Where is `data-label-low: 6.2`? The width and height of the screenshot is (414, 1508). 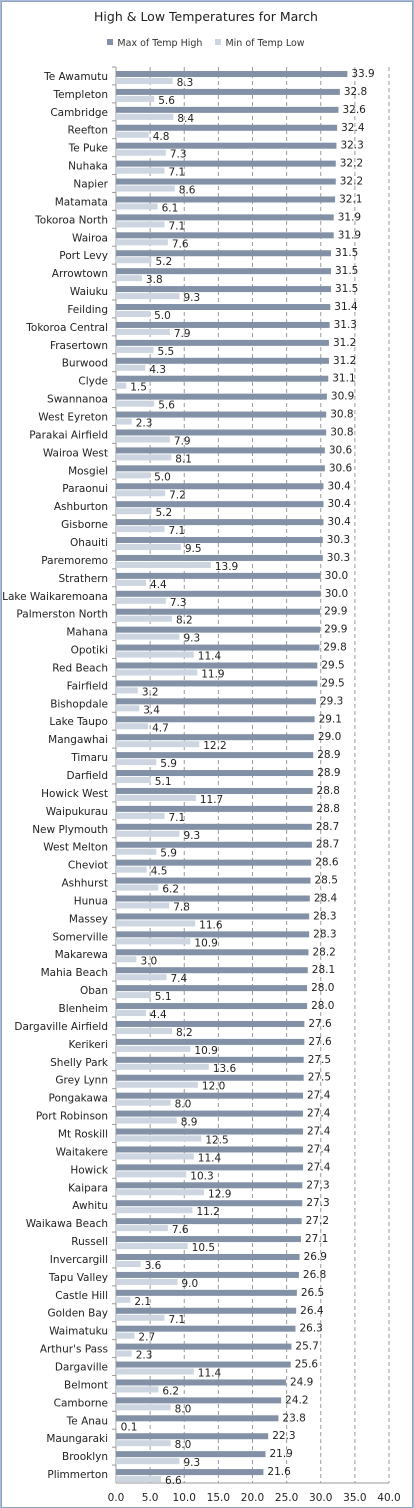 data-label-low: 6.2 is located at coordinates (170, 890).